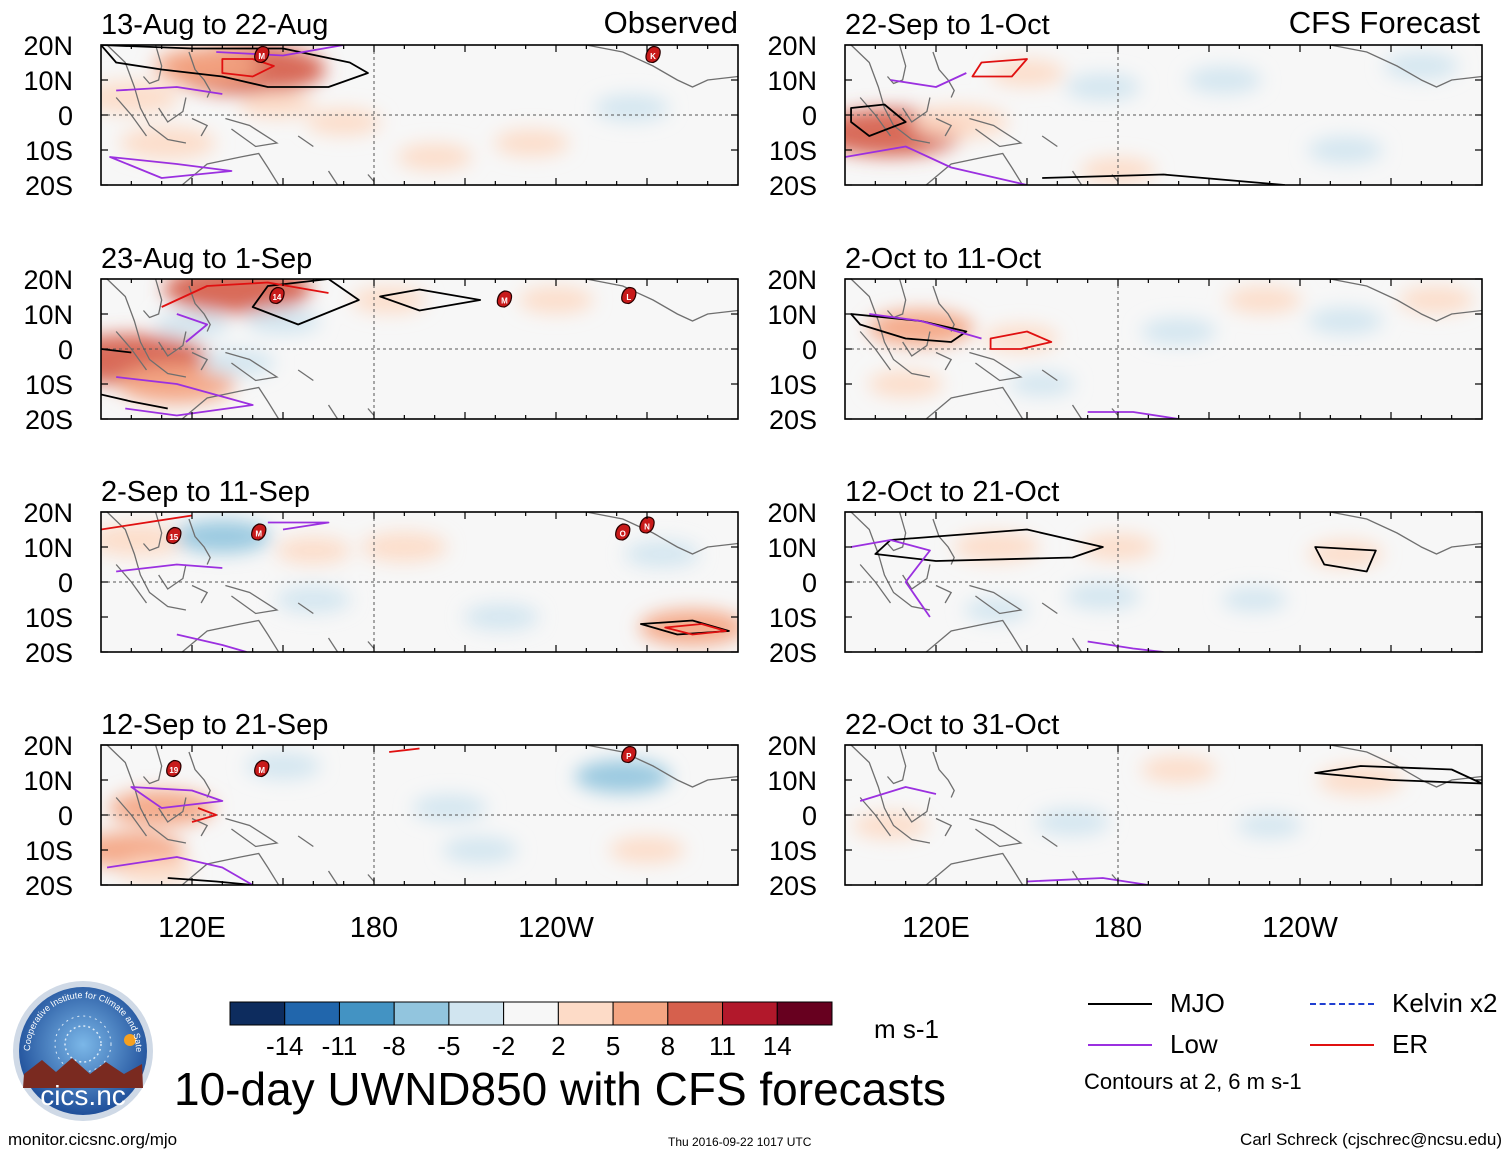 The height and width of the screenshot is (1158, 1510). Describe the element at coordinates (1118, 928) in the screenshot. I see `lon-tick-label: 180` at that location.